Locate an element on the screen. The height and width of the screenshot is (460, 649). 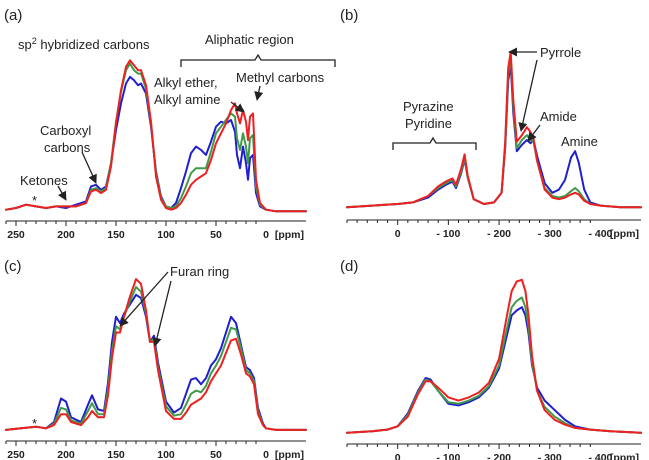
carboxyl-arrow is located at coordinates (89, 167).